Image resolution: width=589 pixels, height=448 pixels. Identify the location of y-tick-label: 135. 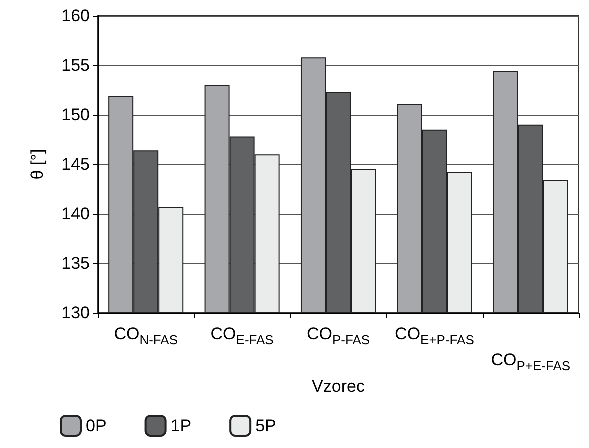
(76, 263).